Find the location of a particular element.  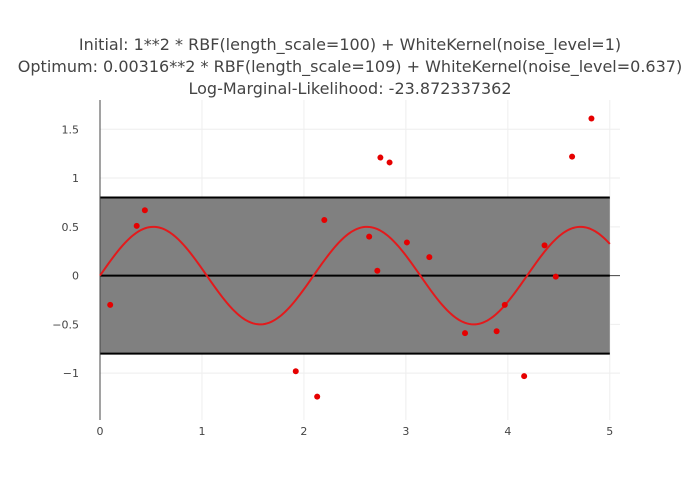

y-tick-label-5: 1.5 is located at coordinates (71, 129).